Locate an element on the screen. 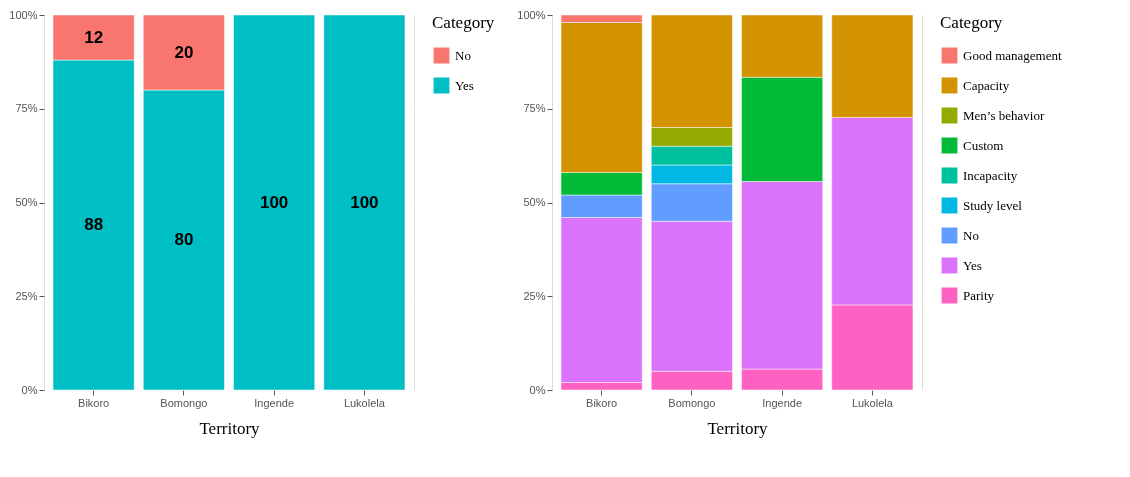 This screenshot has height=477, width=1130. legend-label: Study level is located at coordinates (993, 205).